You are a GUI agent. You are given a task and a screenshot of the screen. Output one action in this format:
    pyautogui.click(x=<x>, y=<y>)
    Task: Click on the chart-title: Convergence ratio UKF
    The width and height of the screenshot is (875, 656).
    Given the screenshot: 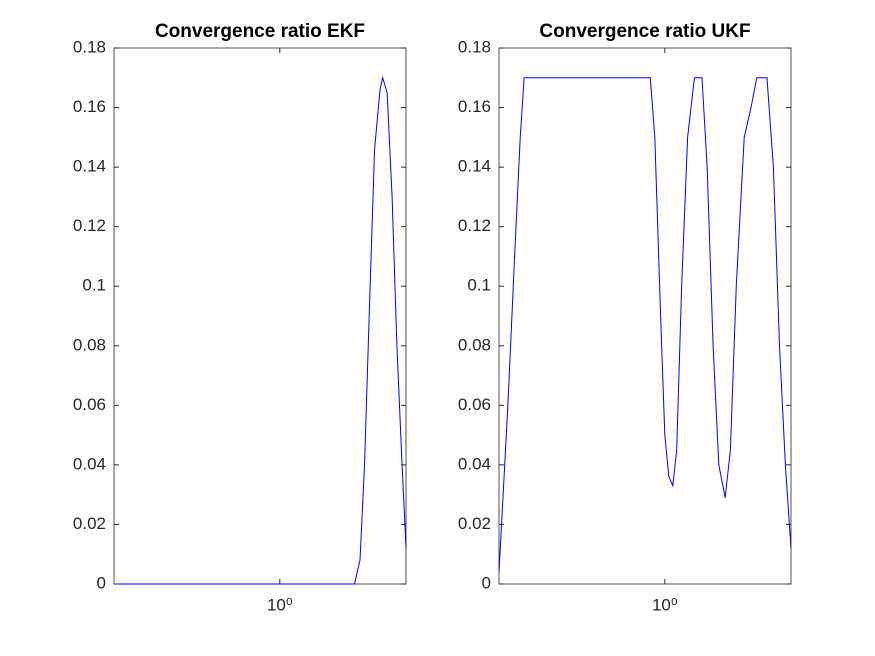 What is the action you would take?
    pyautogui.click(x=644, y=31)
    